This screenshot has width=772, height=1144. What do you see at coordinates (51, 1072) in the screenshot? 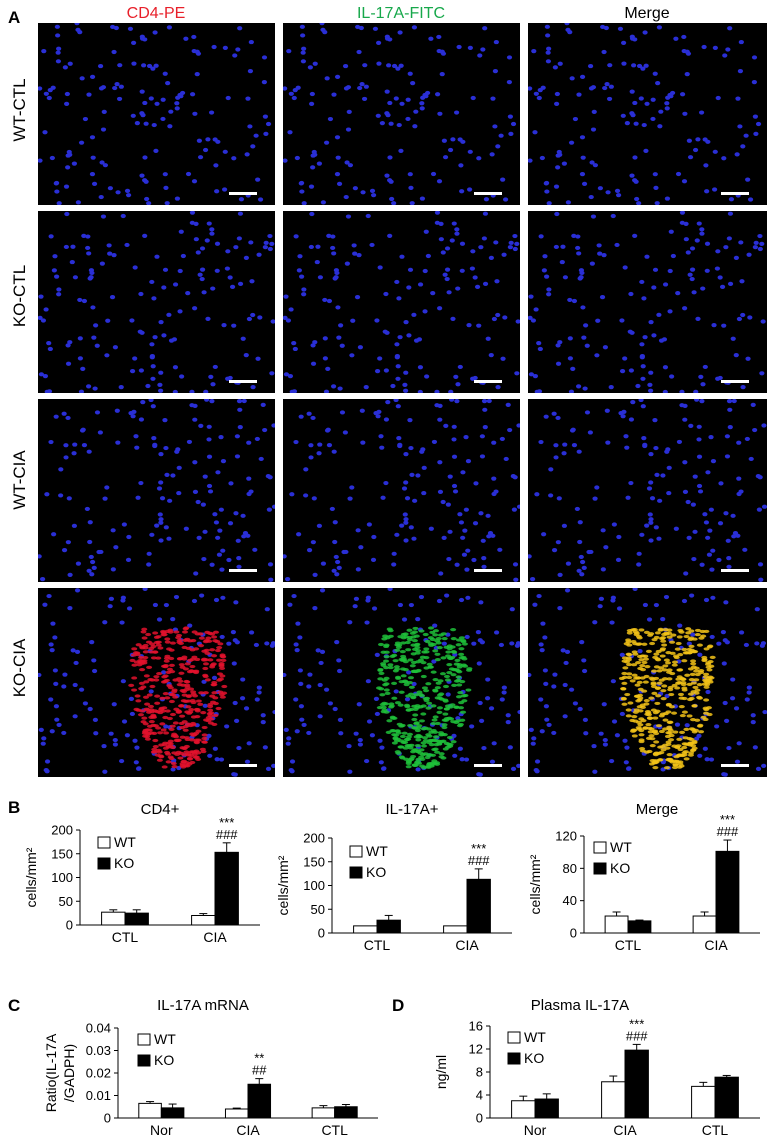
I see `y-axis-label: Ratio(IL-17A` at bounding box center [51, 1072].